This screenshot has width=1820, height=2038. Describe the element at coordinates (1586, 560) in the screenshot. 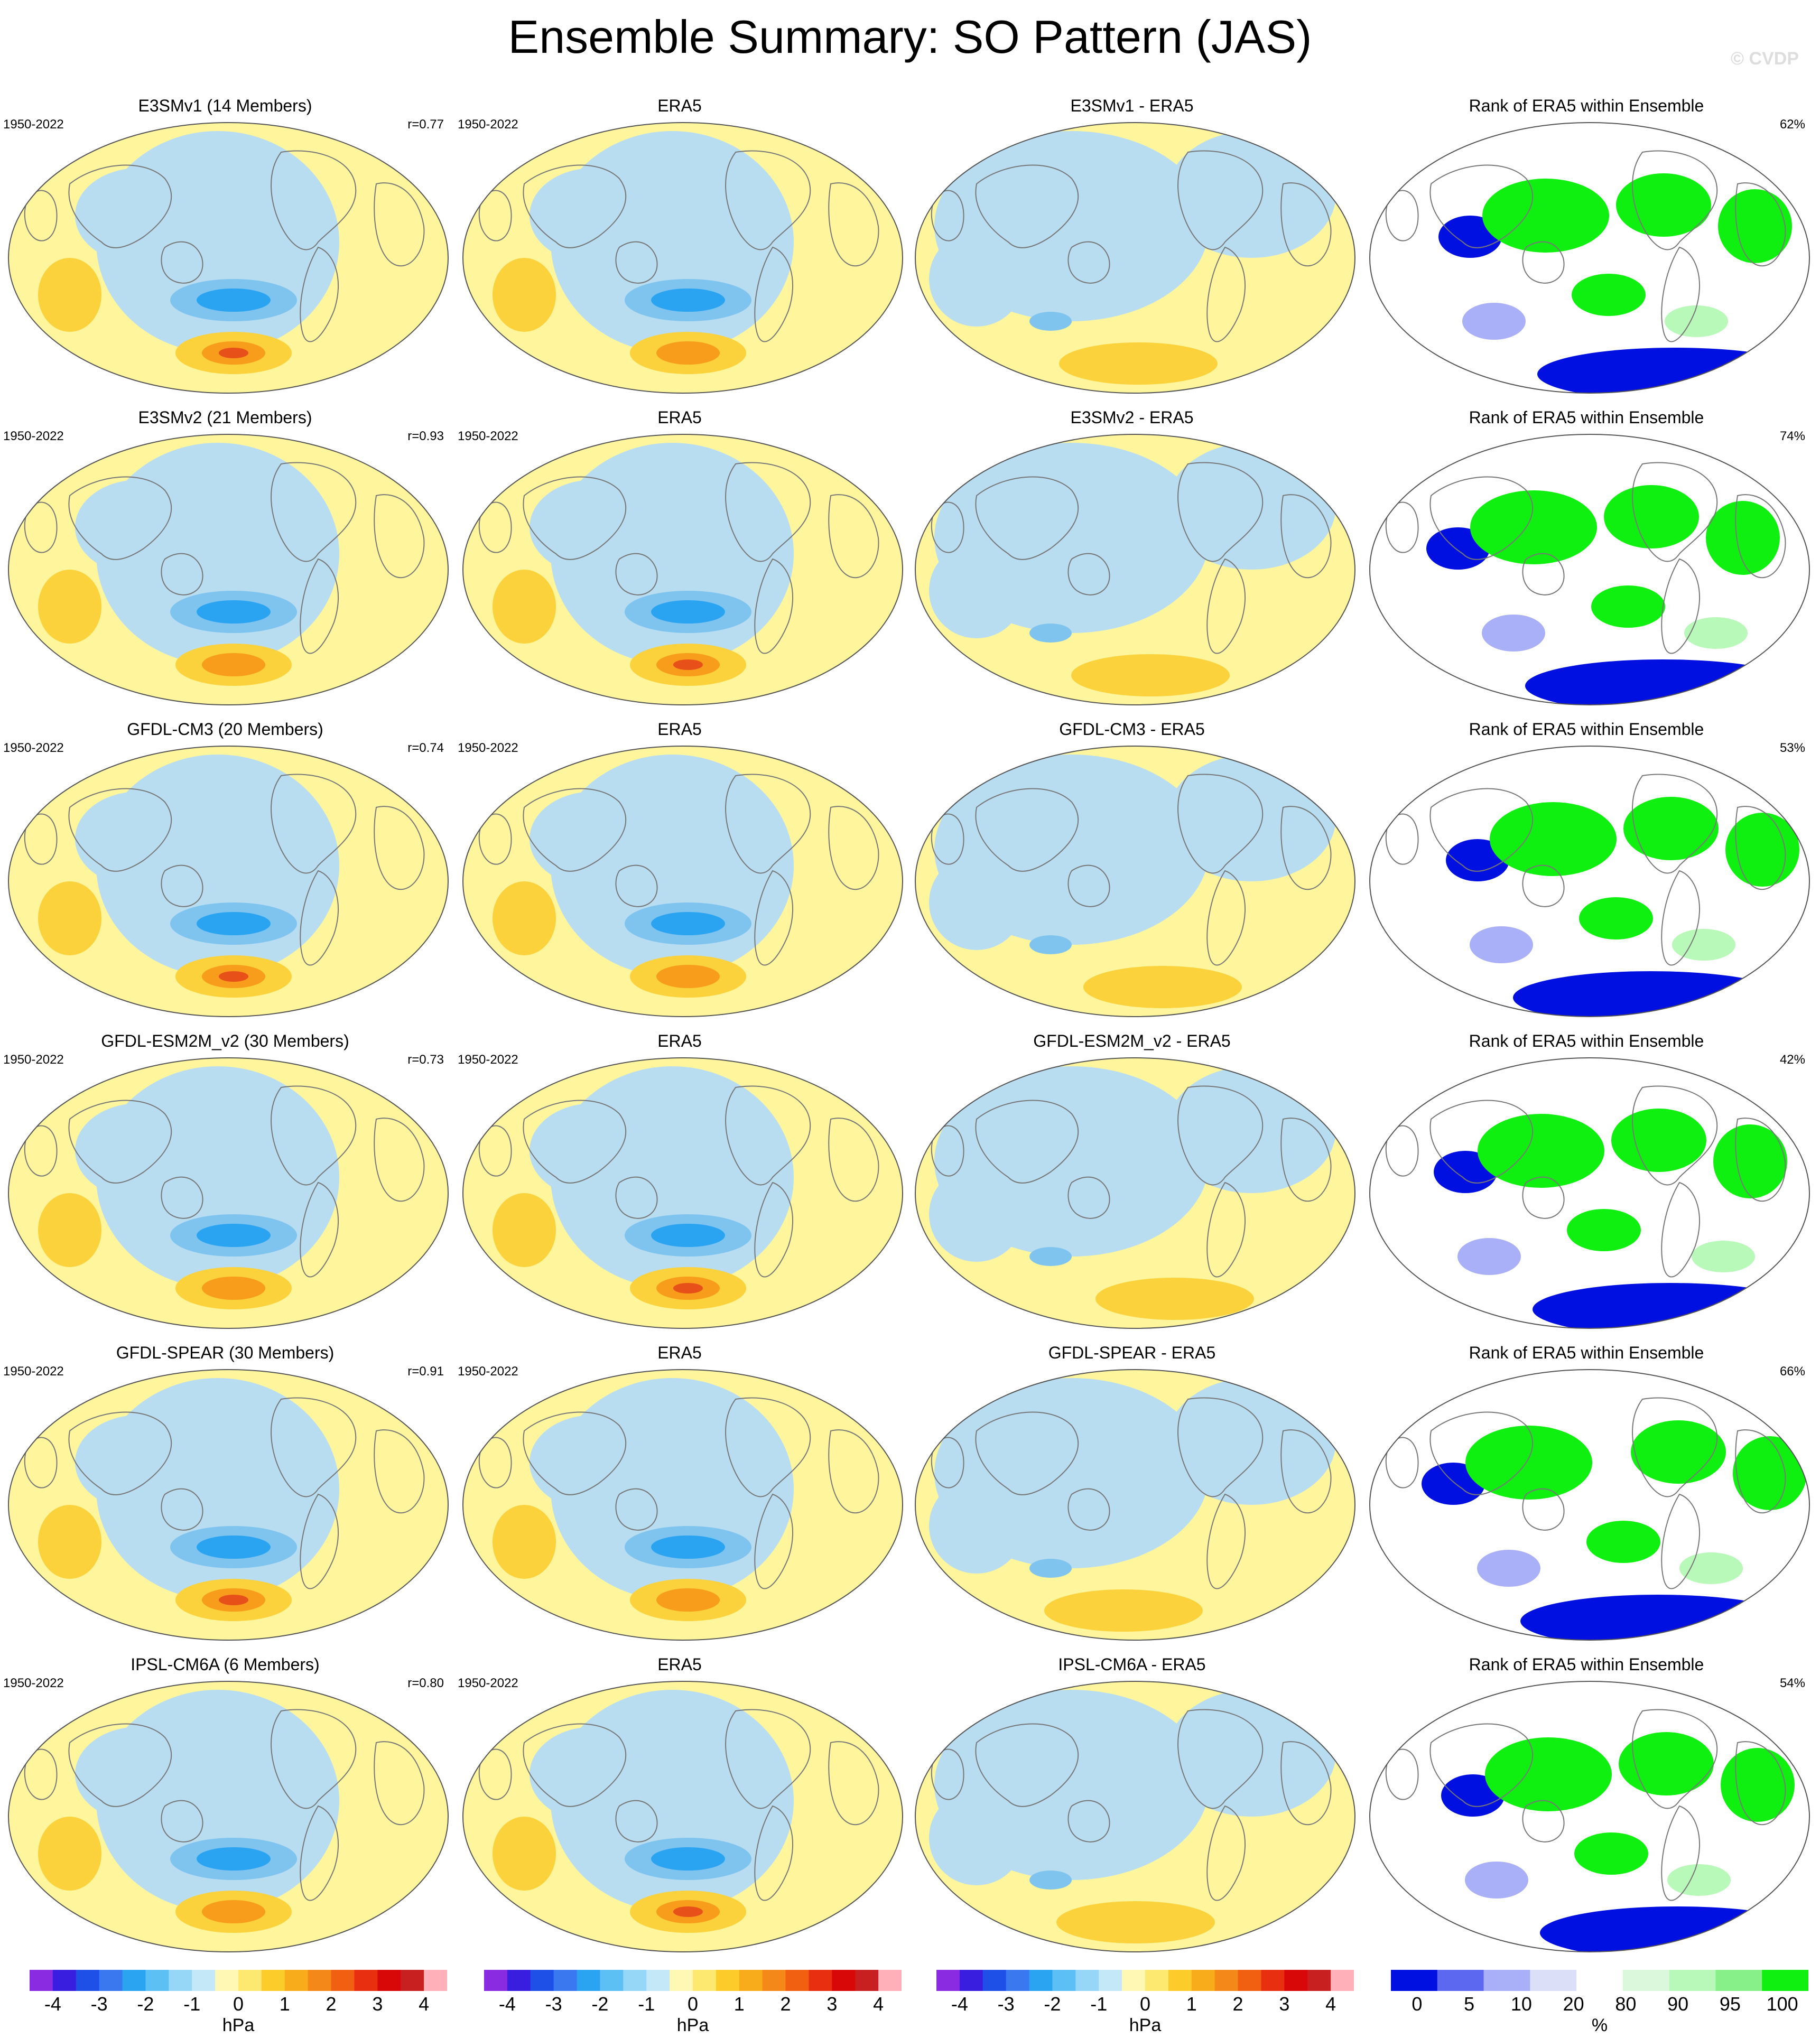

I see `panel-rank-2: Rank of ERA5 within Ensemble 74%` at that location.